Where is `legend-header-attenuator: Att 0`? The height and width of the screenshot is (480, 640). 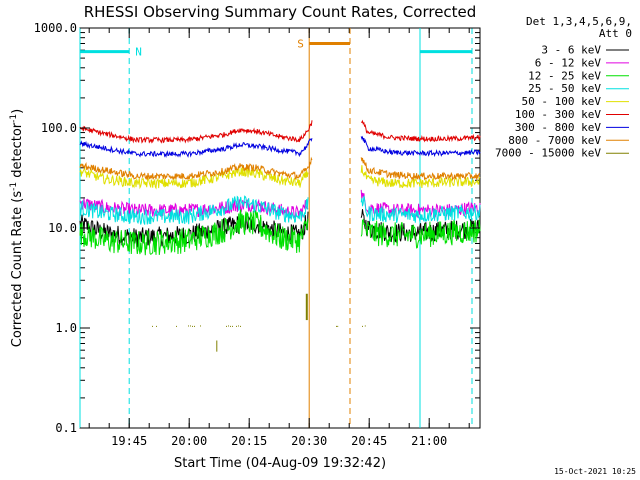 legend-header-attenuator: Att 0 is located at coordinates (615, 33).